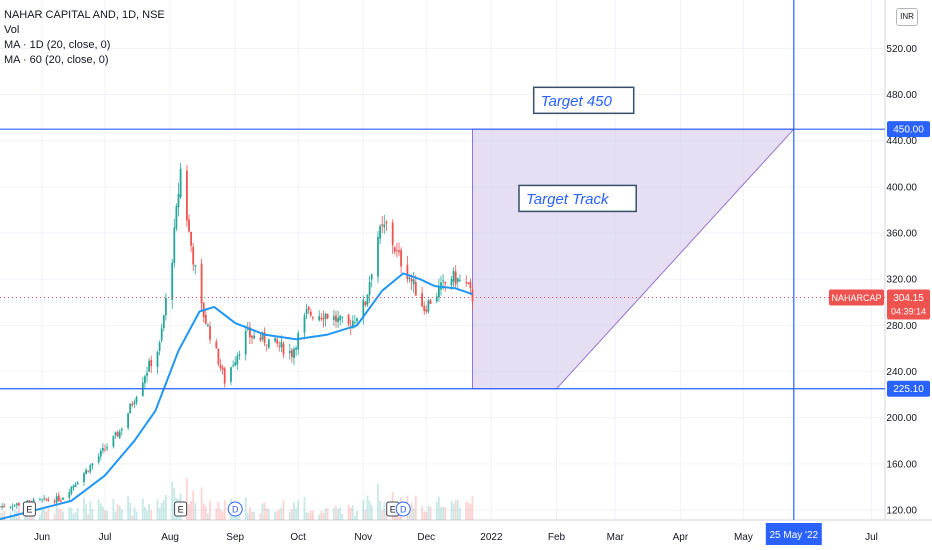  What do you see at coordinates (170, 537) in the screenshot?
I see `x-tick-label: Aug` at bounding box center [170, 537].